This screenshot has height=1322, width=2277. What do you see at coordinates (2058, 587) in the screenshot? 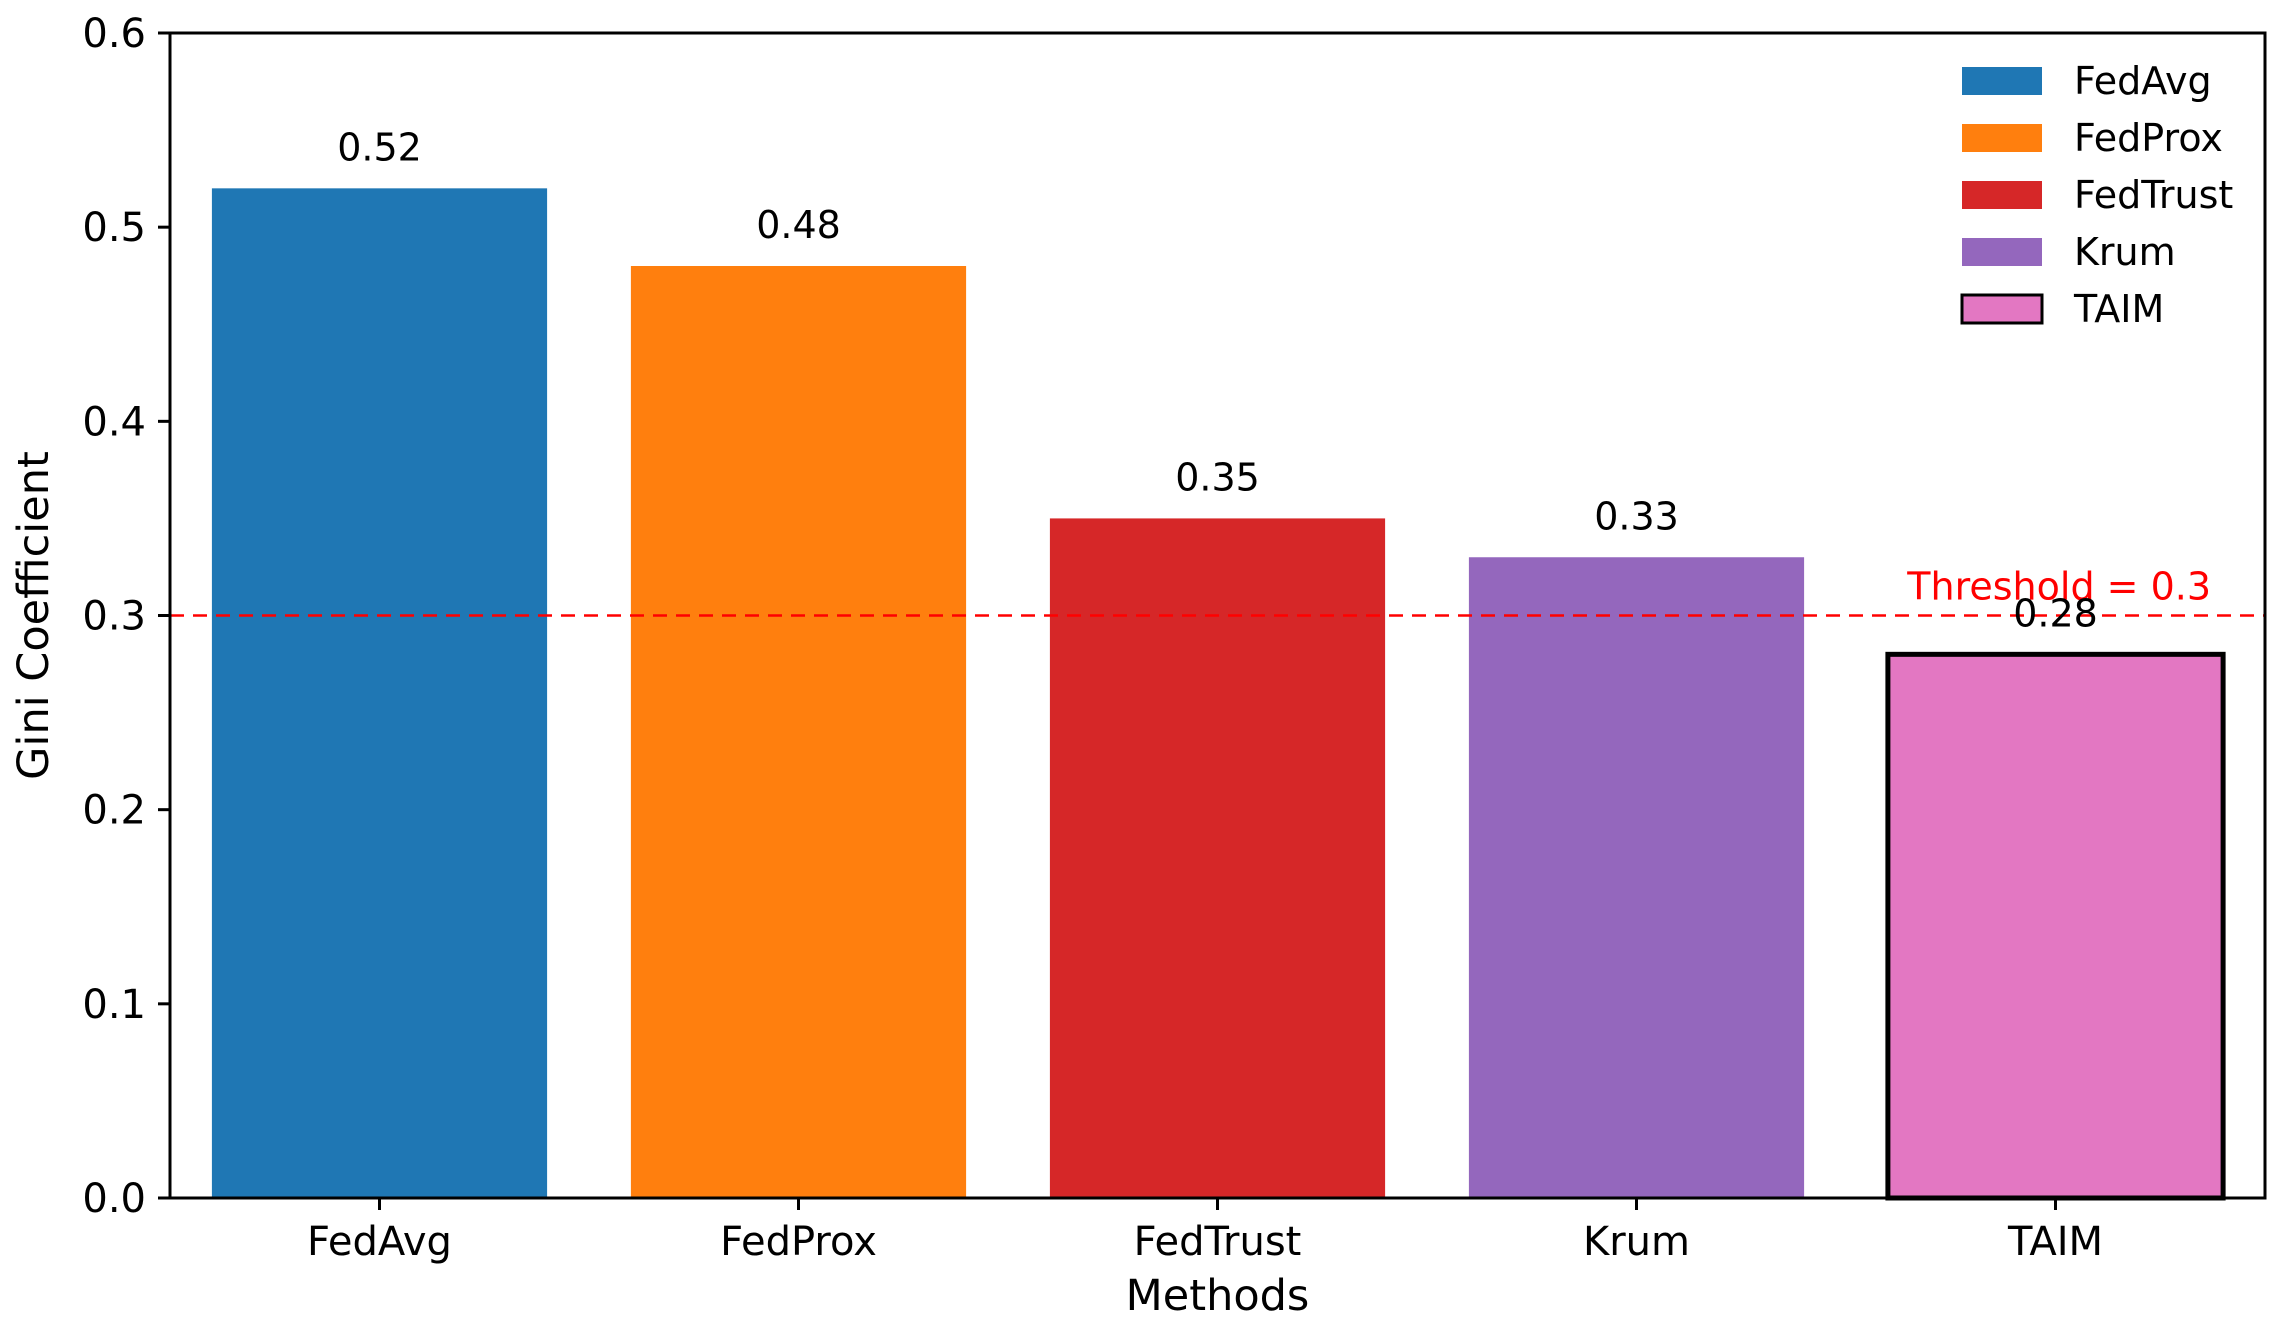
I see `threshold-label: Threshold = 0.3` at bounding box center [2058, 587].